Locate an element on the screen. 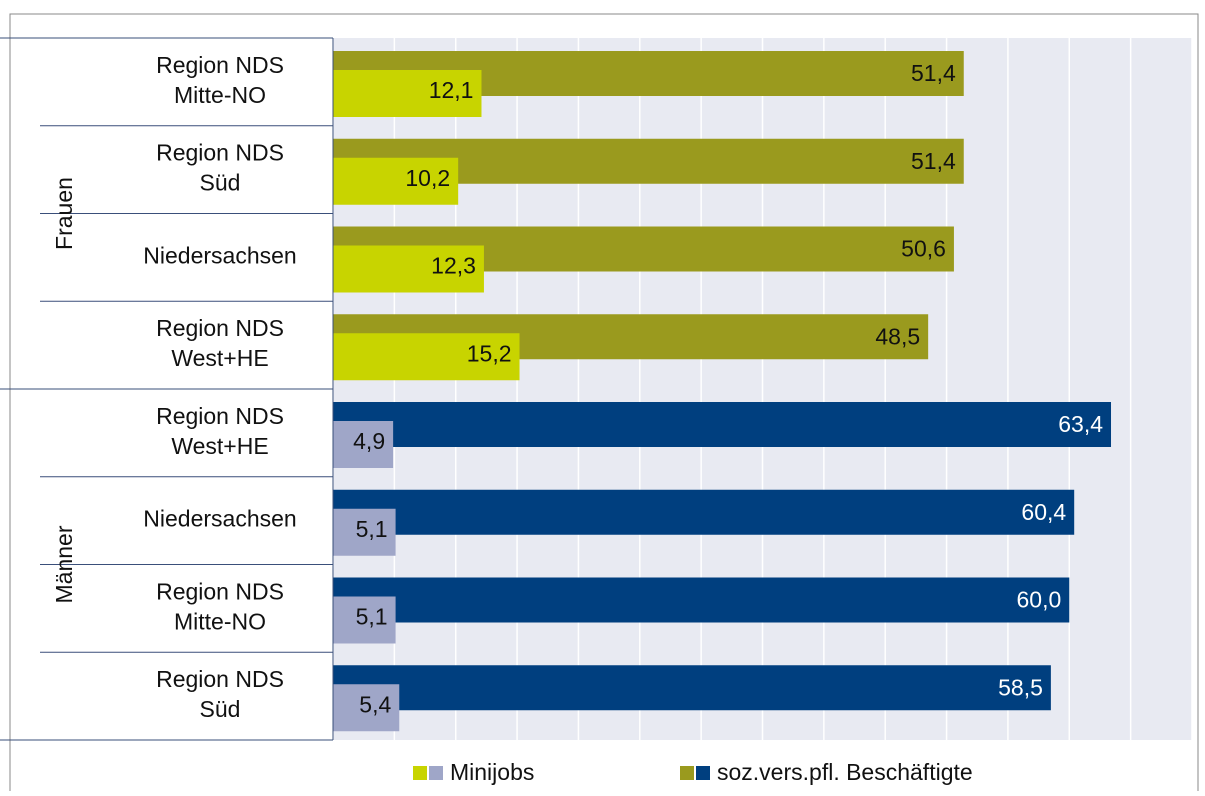  value-label: 12,3 is located at coordinates (453, 266).